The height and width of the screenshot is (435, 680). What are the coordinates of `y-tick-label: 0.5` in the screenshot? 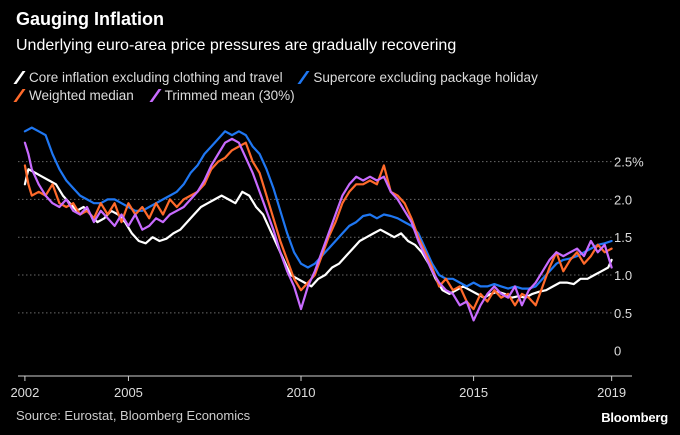 It's located at (623, 313).